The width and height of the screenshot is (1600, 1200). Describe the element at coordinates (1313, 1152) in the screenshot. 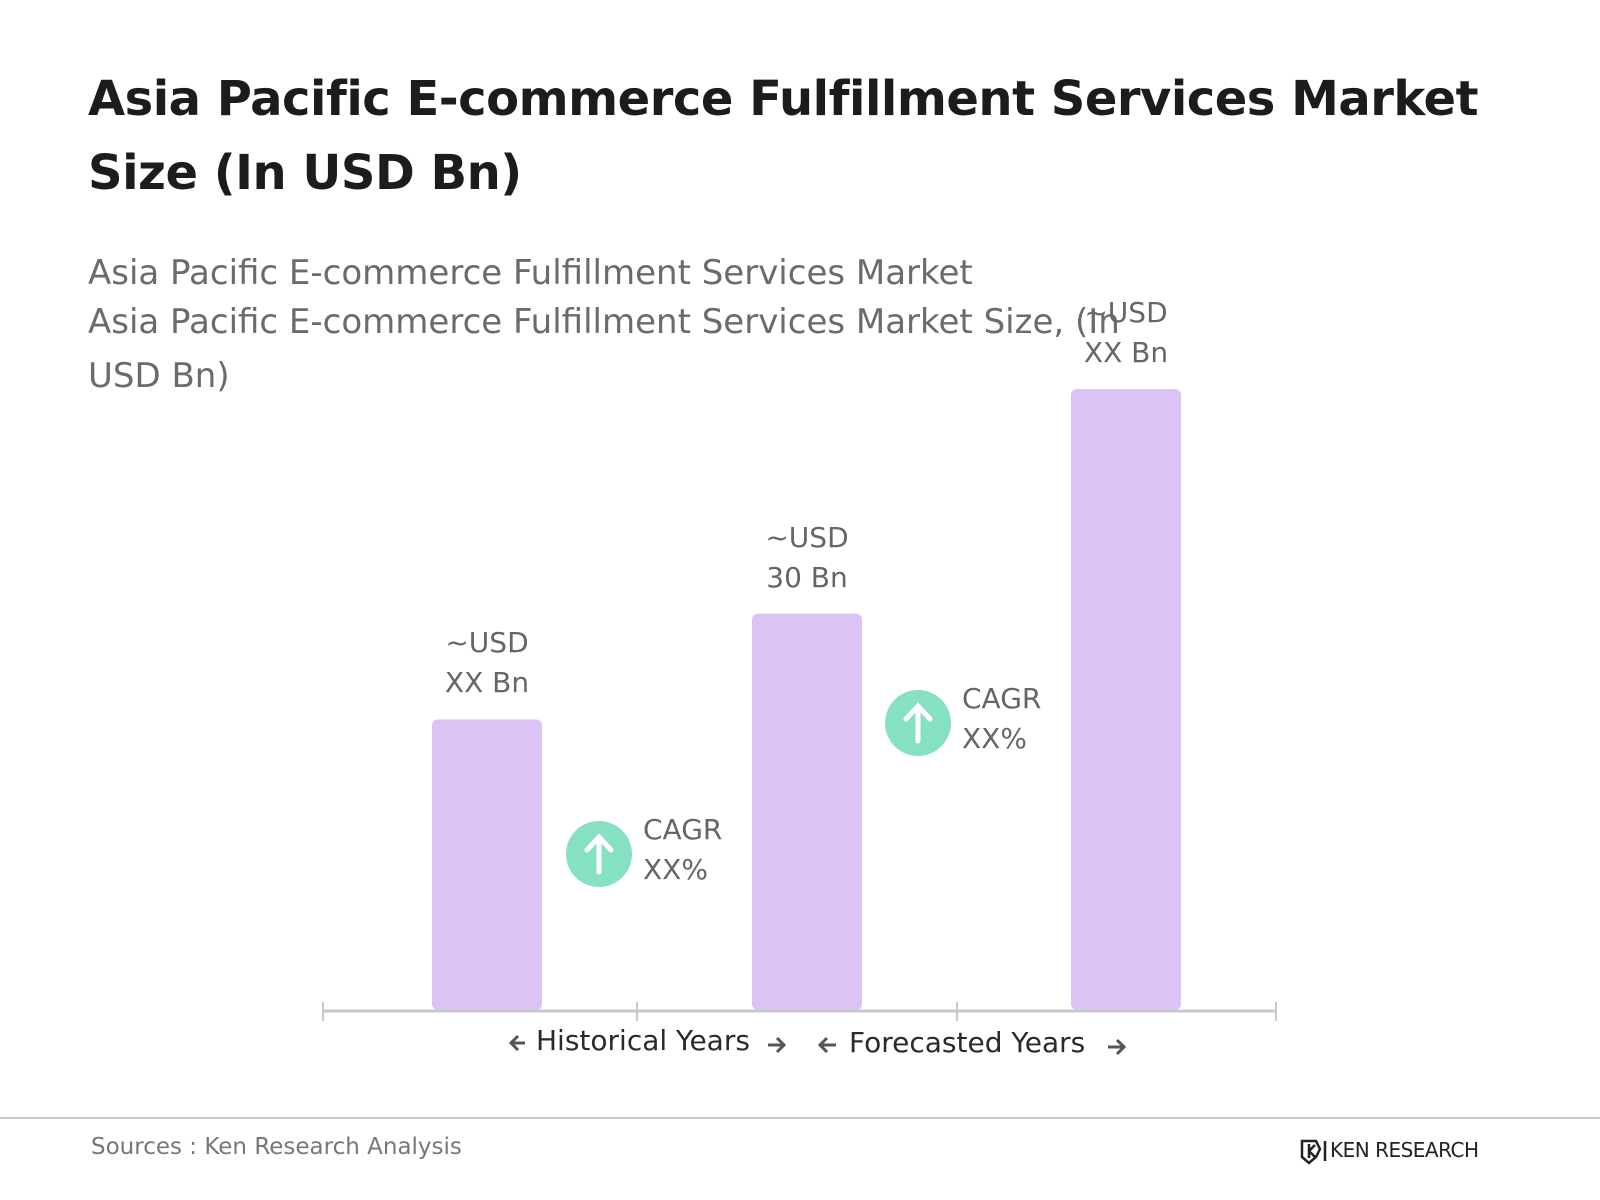

I see `logo-icon` at that location.